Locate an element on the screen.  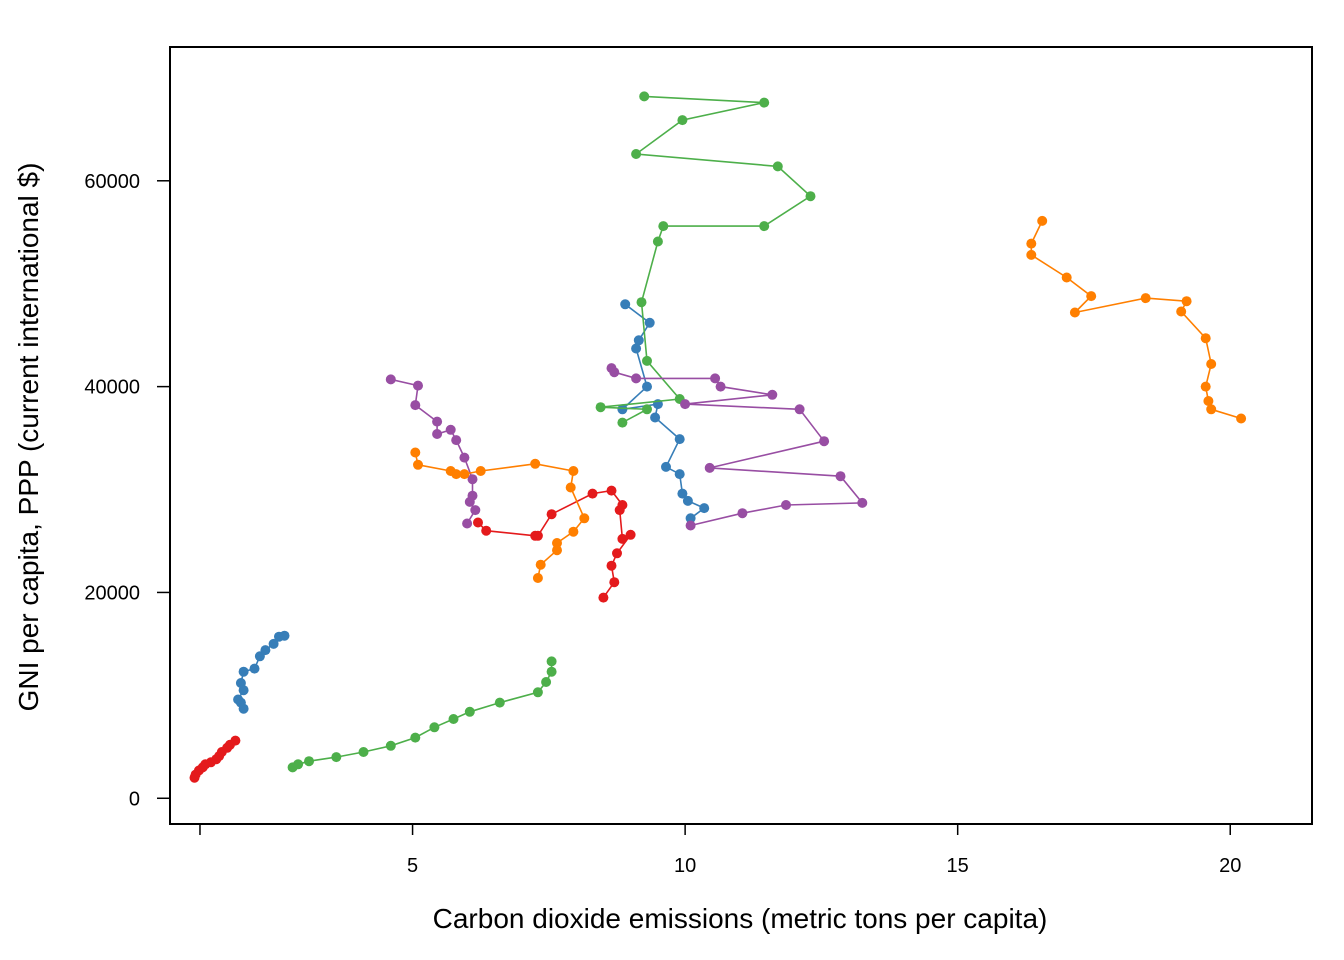
y-tick-label: 60000 is located at coordinates (112, 182).